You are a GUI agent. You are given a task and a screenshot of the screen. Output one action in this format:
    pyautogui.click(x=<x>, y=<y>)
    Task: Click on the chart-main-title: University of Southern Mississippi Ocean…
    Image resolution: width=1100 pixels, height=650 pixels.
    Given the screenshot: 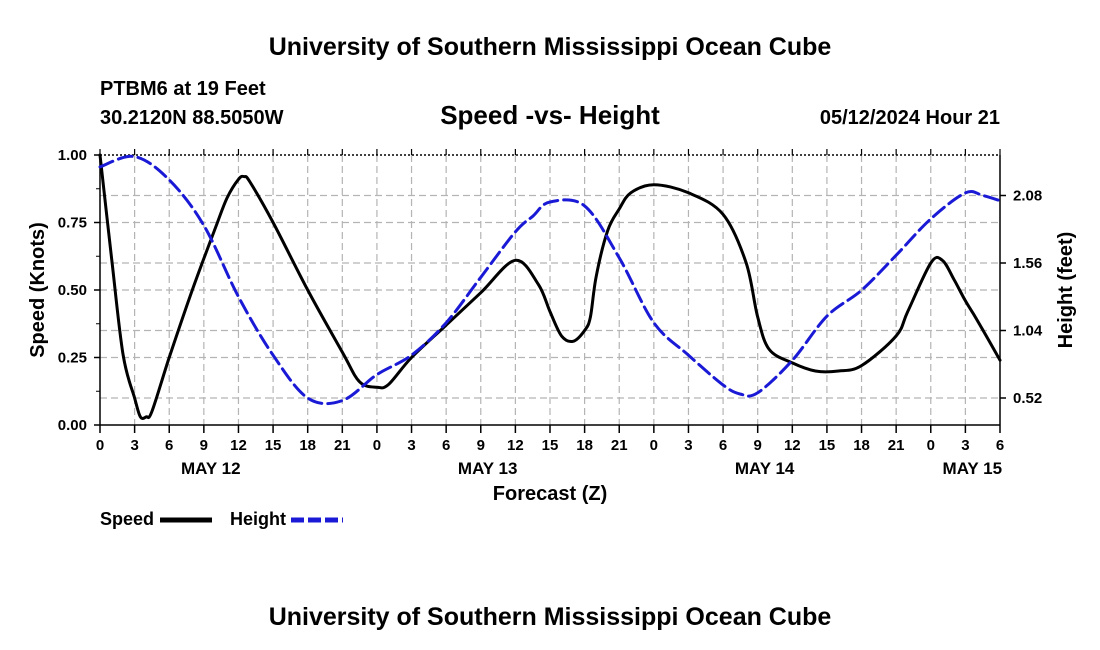 What is the action you would take?
    pyautogui.click(x=550, y=47)
    